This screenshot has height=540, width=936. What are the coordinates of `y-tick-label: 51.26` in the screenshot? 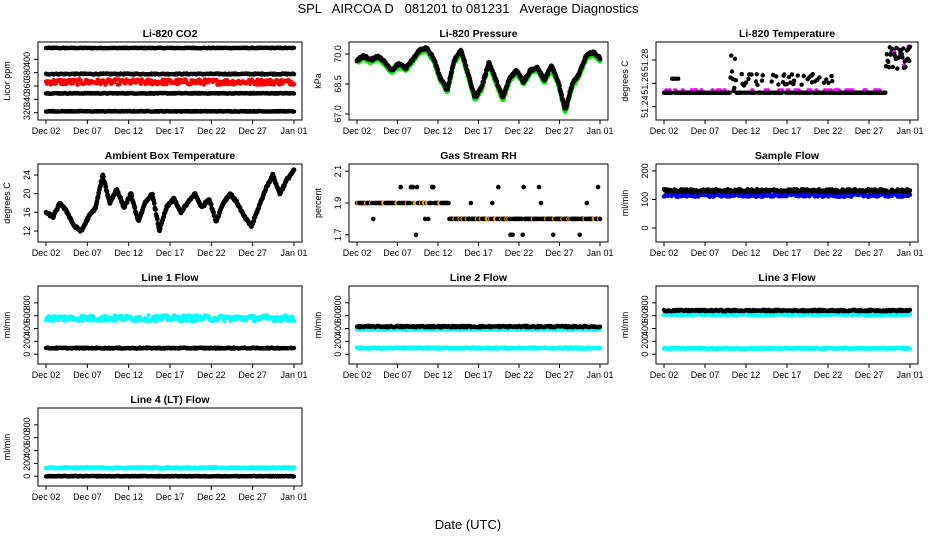 It's located at (645, 83).